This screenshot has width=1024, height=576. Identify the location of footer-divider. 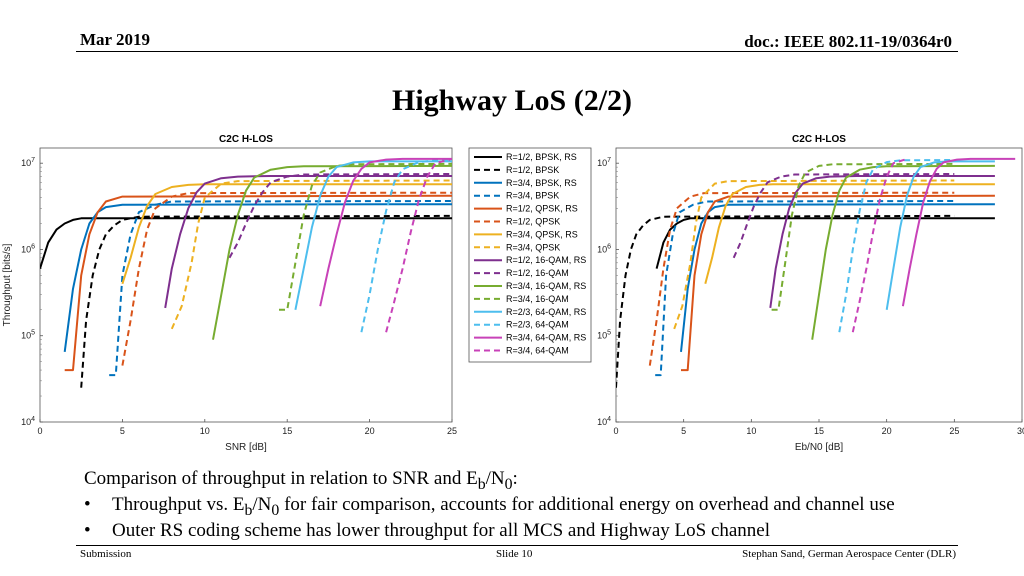
(517, 545).